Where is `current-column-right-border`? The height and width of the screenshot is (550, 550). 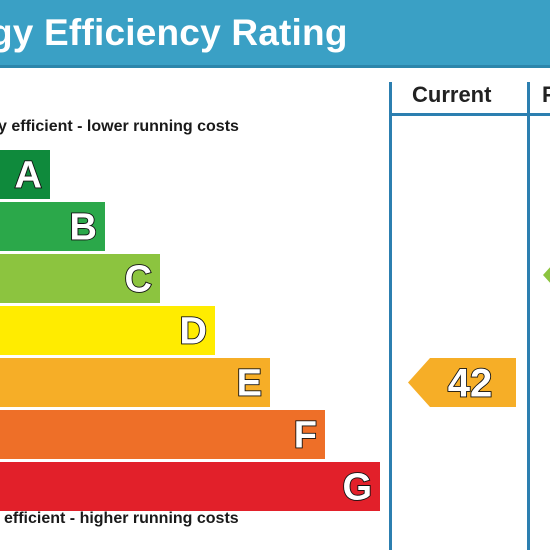
current-column-right-border is located at coordinates (528, 316).